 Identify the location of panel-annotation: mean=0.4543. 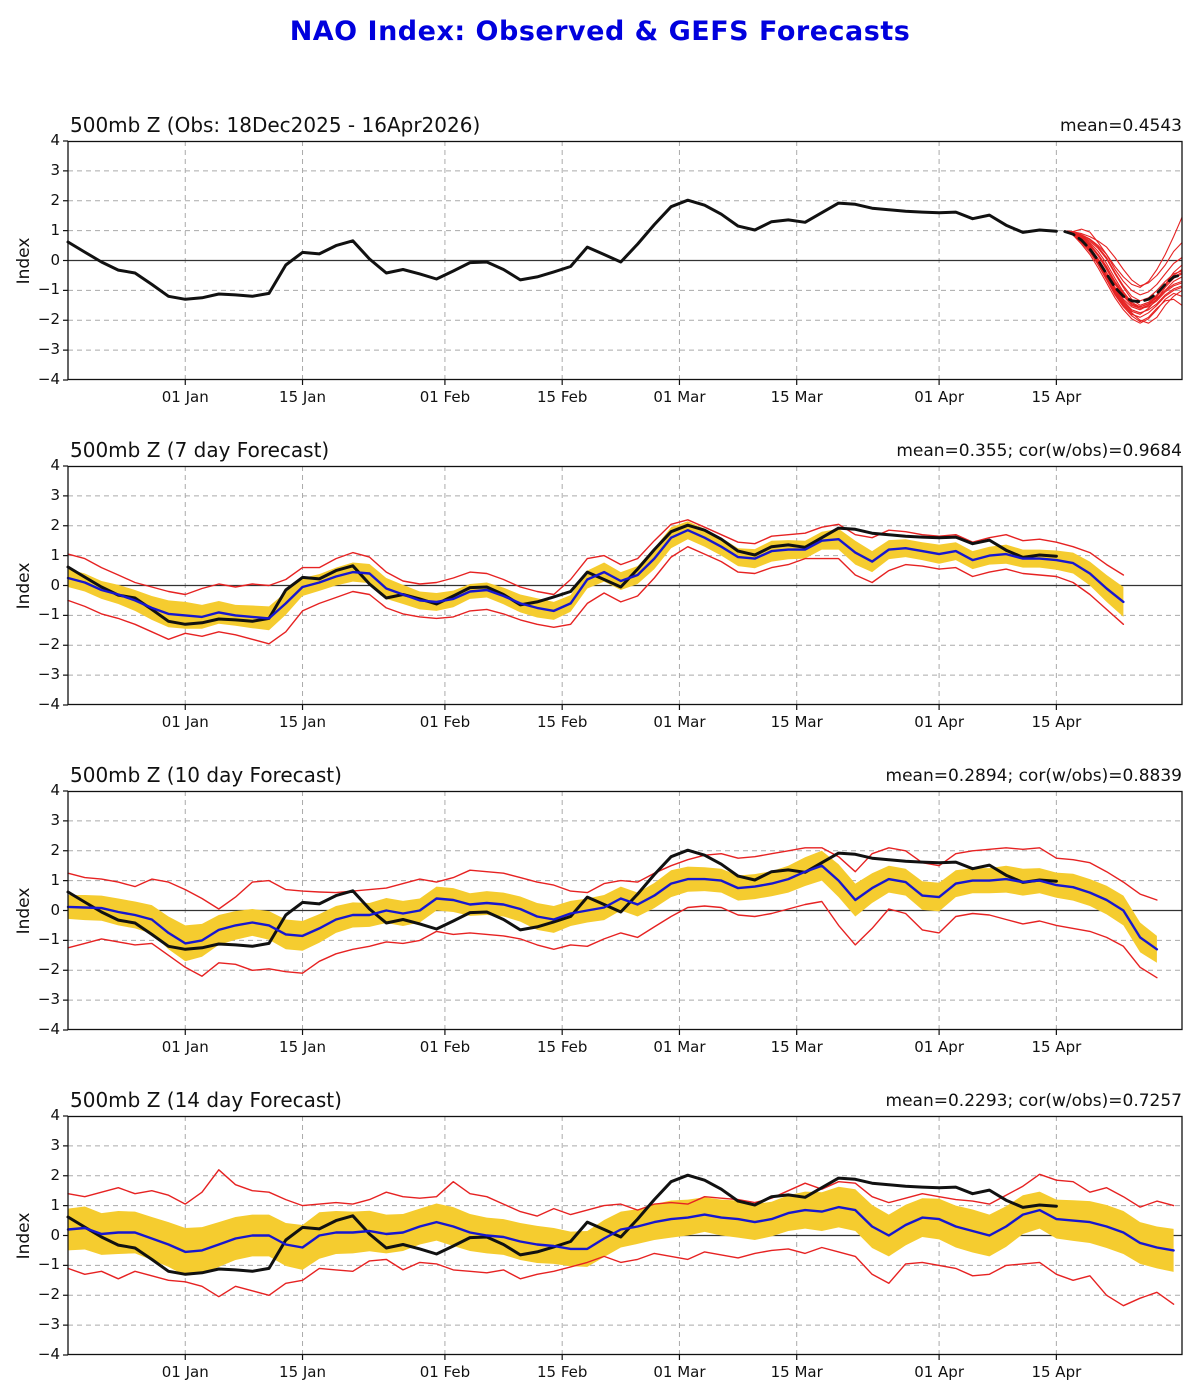
(1121, 126).